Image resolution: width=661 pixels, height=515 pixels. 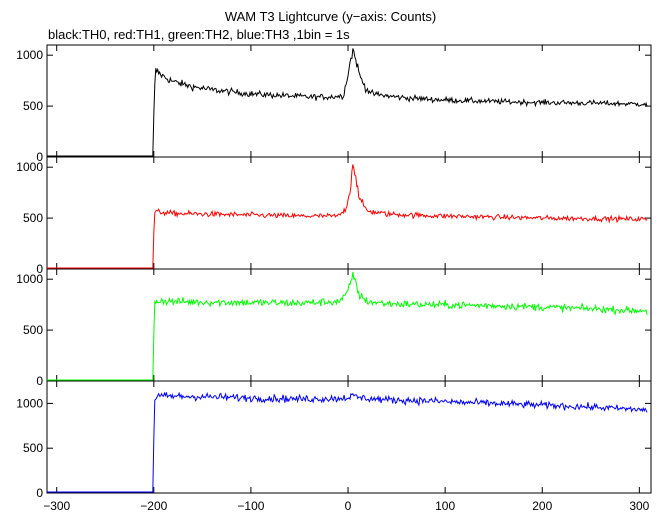 What do you see at coordinates (56, 506) in the screenshot?
I see `x-tick-label: −300` at bounding box center [56, 506].